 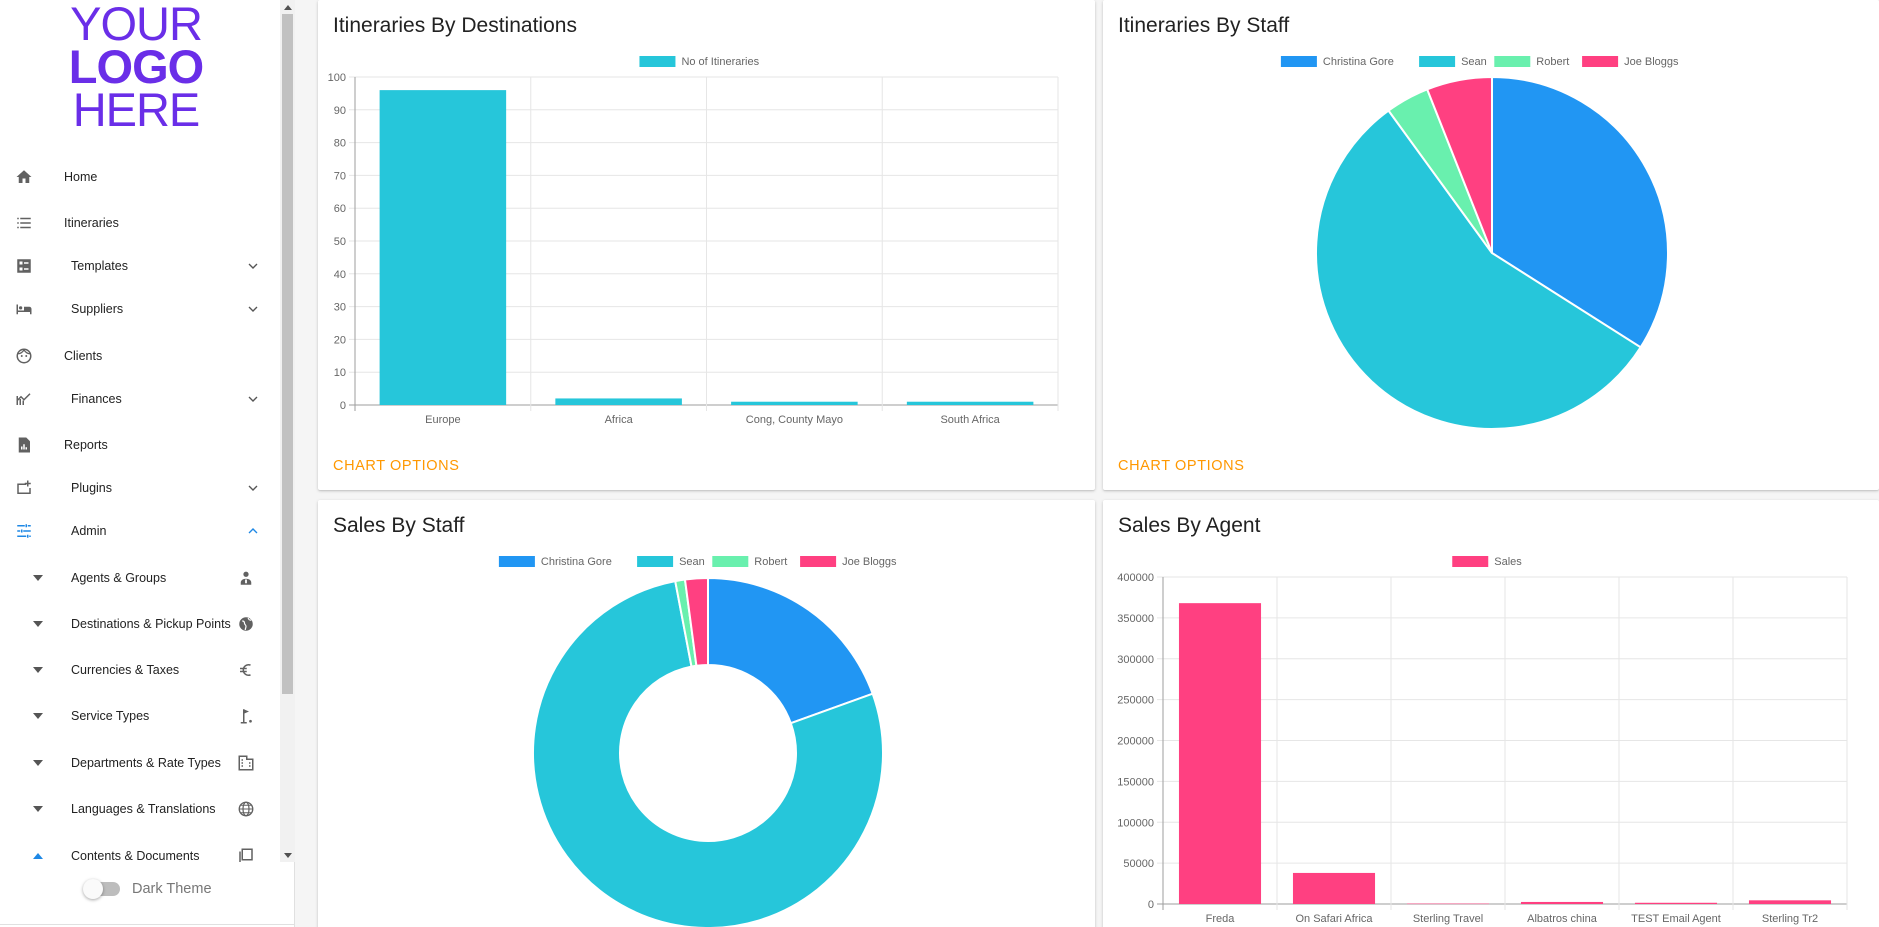 I want to click on card-title: Itineraries By Destinations, so click(x=455, y=25).